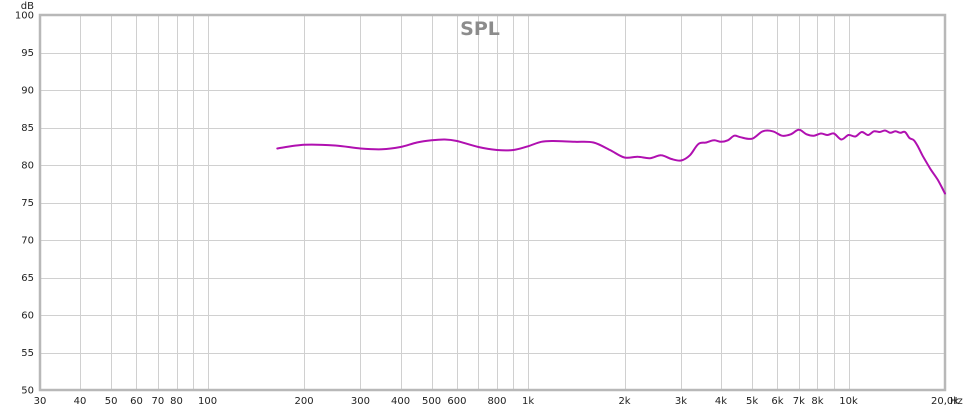 The image size is (963, 411). I want to click on x-tick-label: 40, so click(80, 401).